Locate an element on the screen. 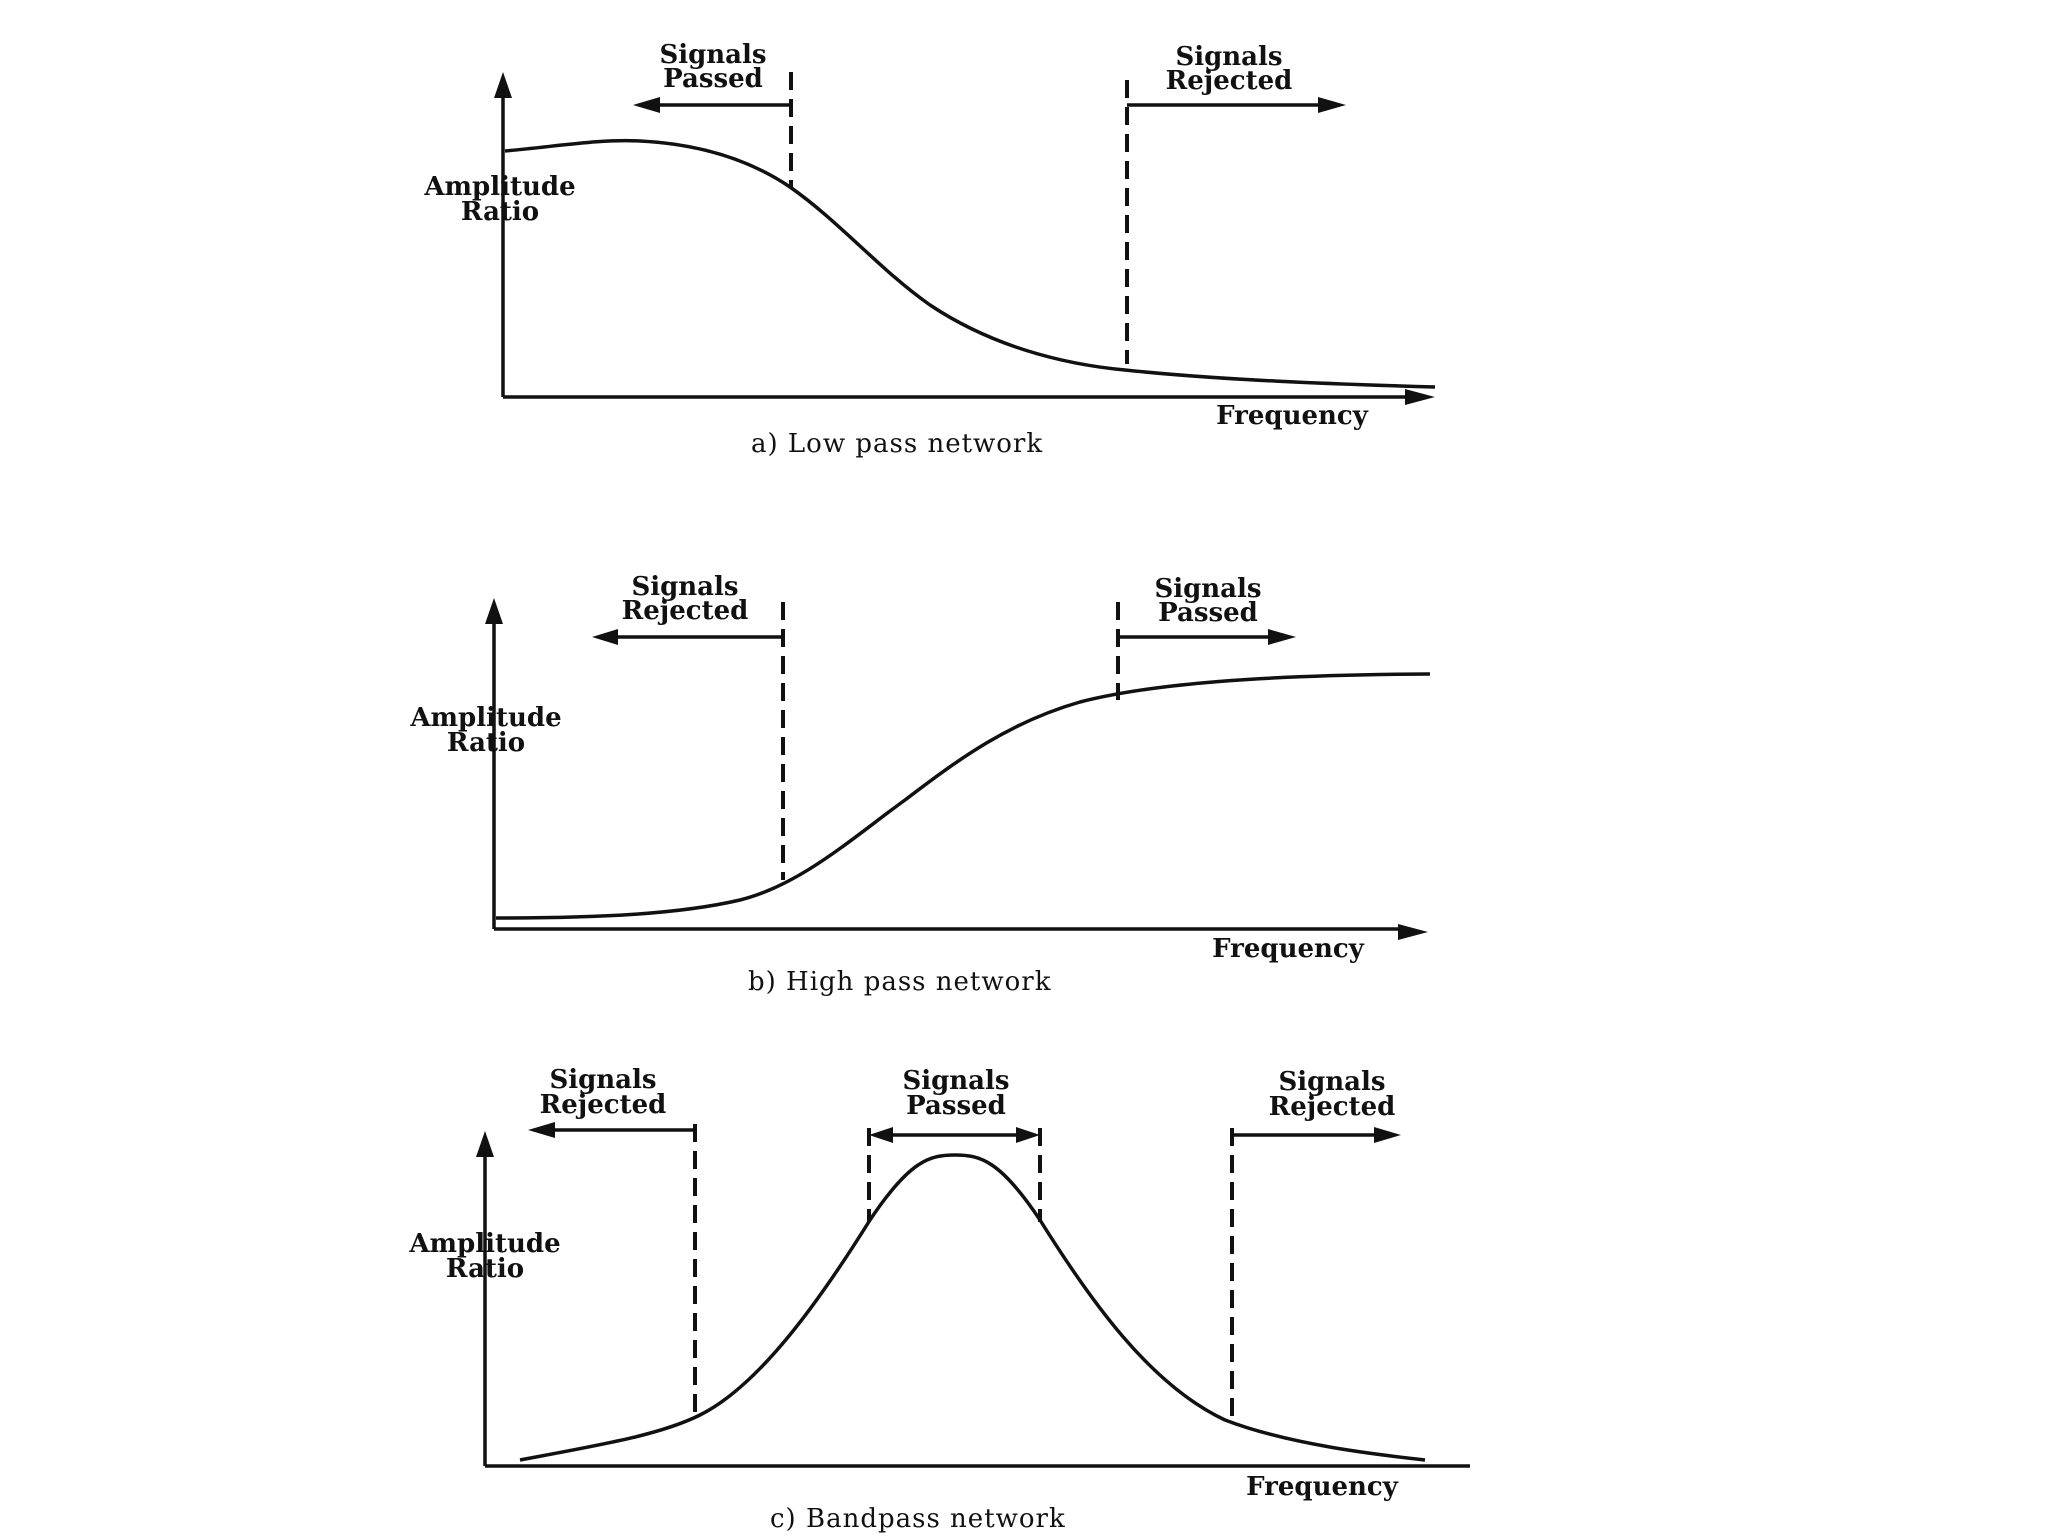 The width and height of the screenshot is (2048, 1536). annotation-rejected-left-line1: Signals is located at coordinates (602, 1080).